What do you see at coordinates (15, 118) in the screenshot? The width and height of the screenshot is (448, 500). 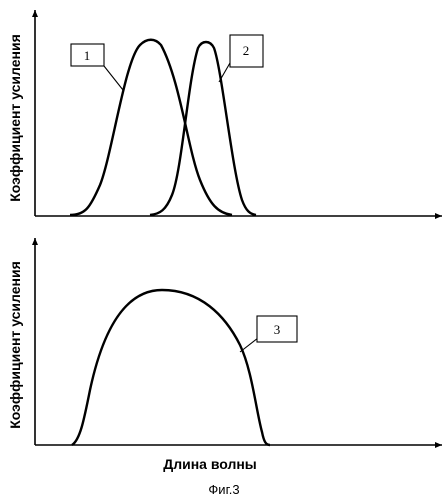 I see `top-y-axis-label: Коэффициент усиления` at bounding box center [15, 118].